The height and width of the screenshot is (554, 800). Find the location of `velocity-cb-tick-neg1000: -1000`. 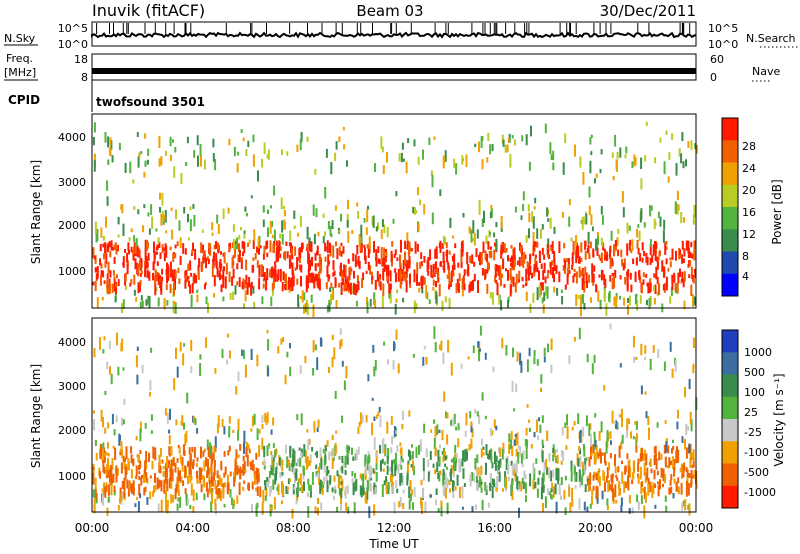

velocity-cb-tick-neg1000: -1000 is located at coordinates (760, 492).